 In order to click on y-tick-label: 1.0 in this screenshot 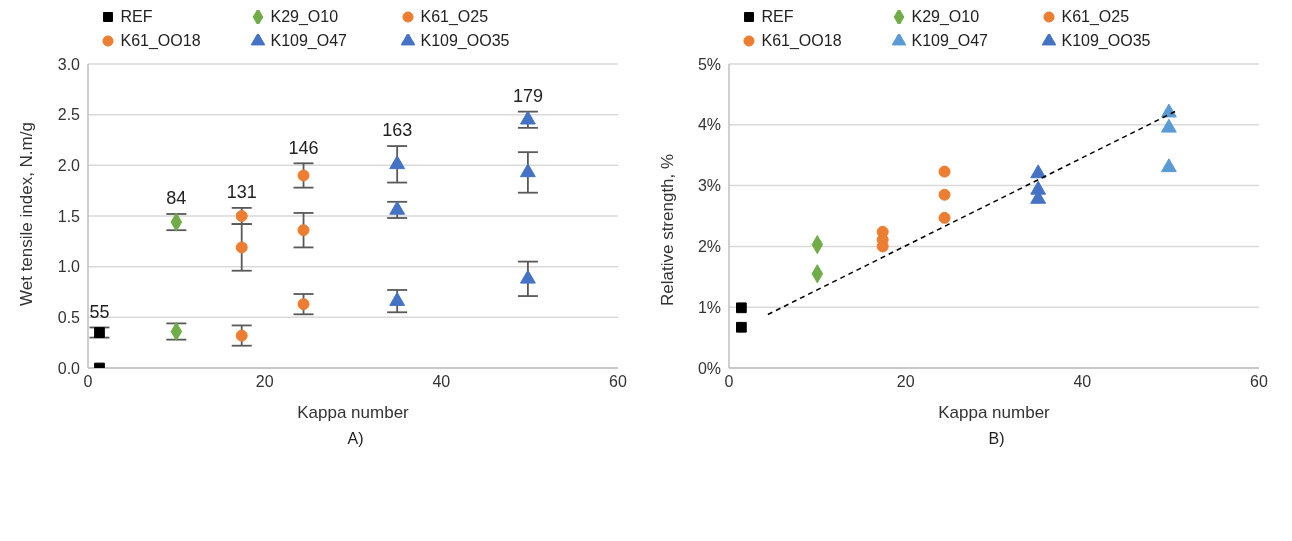, I will do `click(69, 267)`.